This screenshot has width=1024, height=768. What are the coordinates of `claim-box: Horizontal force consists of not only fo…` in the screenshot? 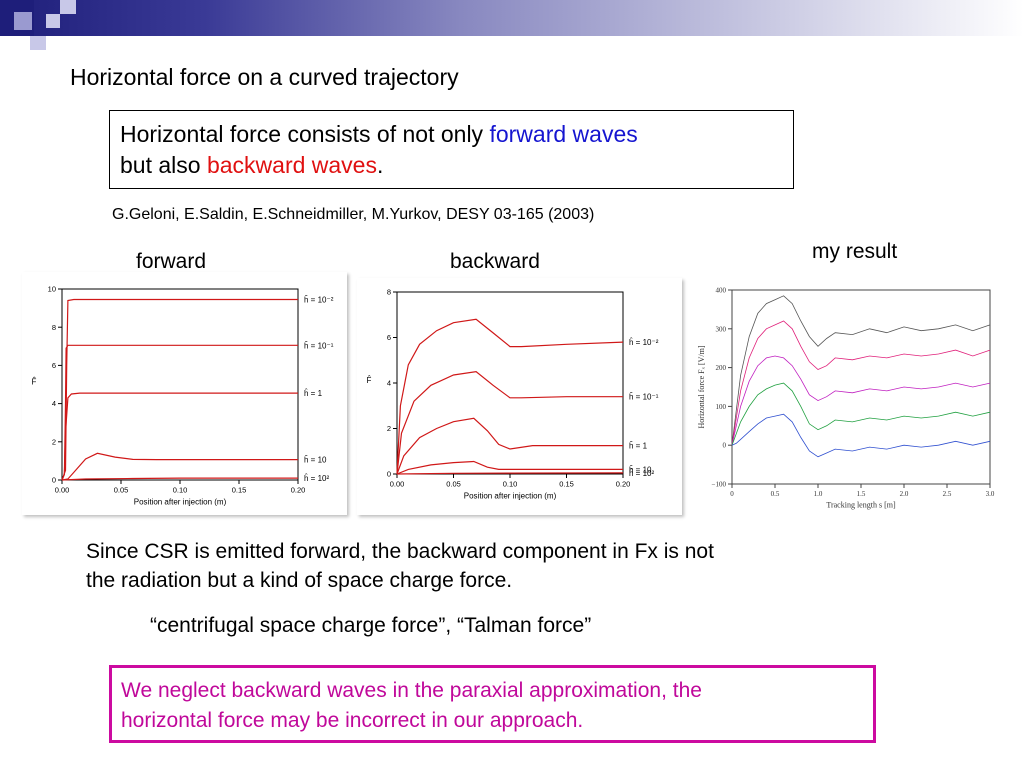 It's located at (451, 149).